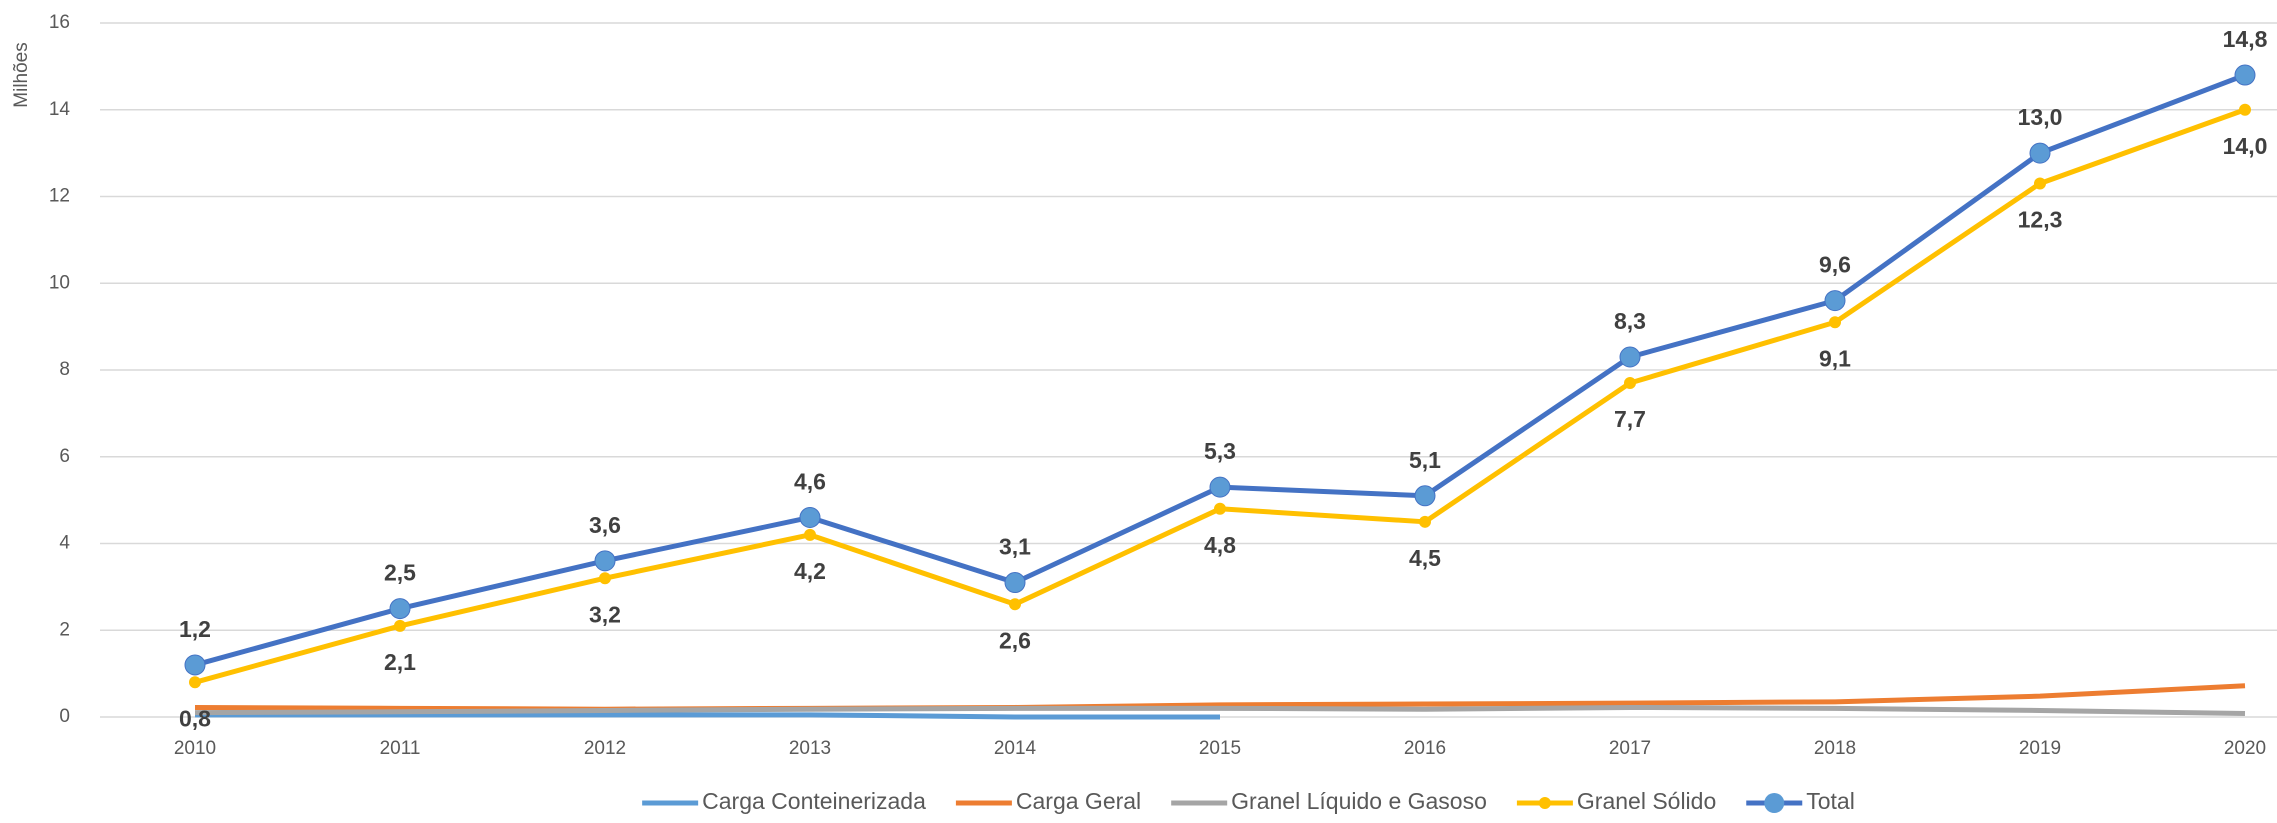 The image size is (2277, 823). I want to click on data-label: 2,6, so click(1015, 640).